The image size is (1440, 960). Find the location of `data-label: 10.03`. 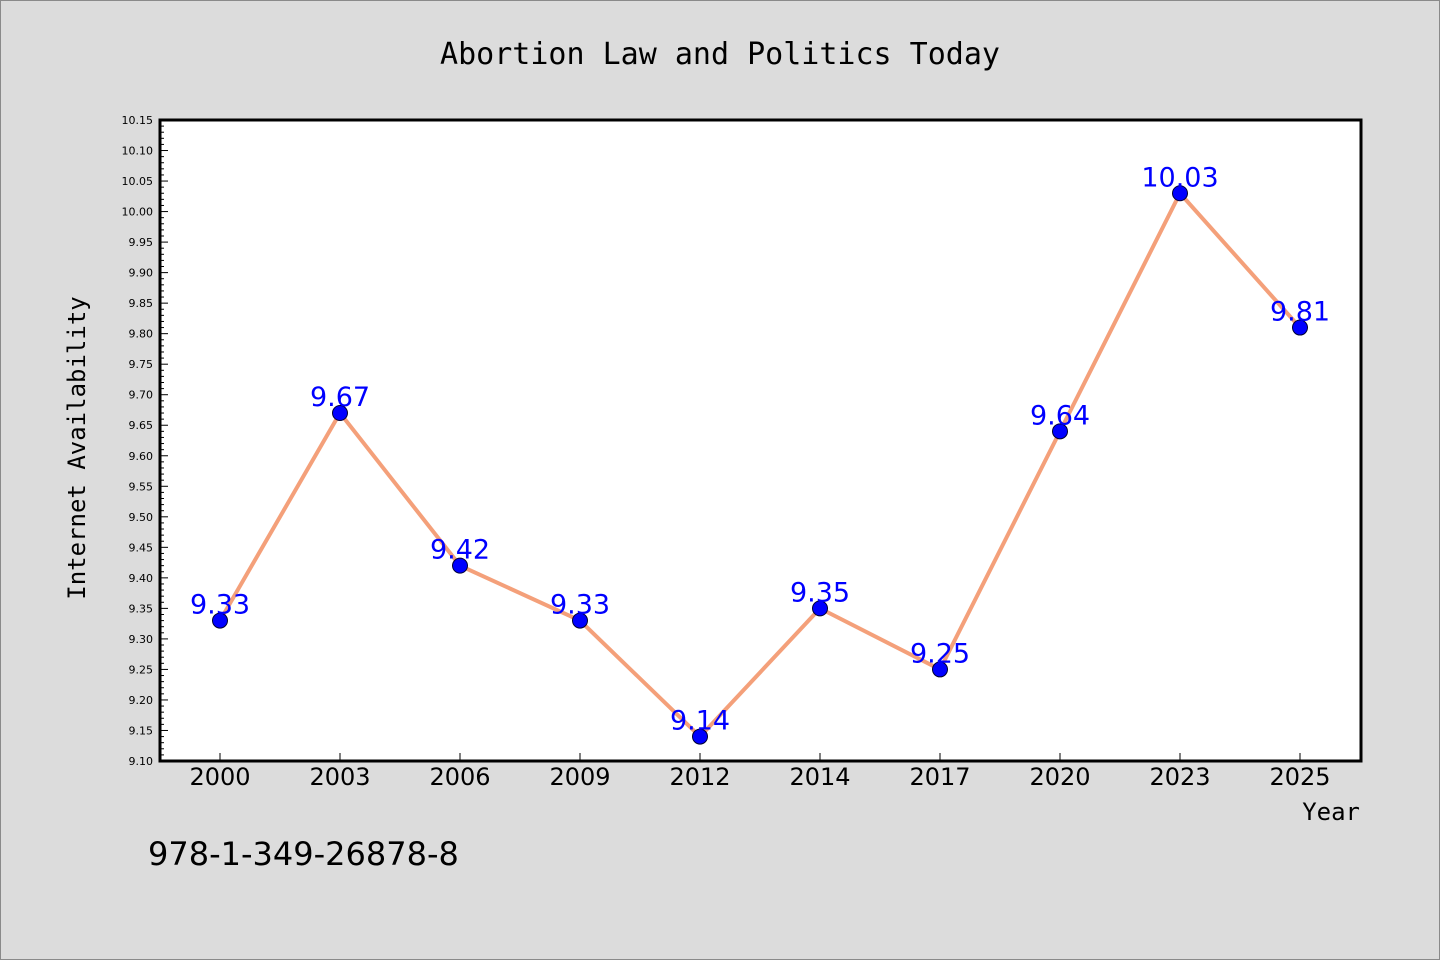

data-label: 10.03 is located at coordinates (1179, 177).